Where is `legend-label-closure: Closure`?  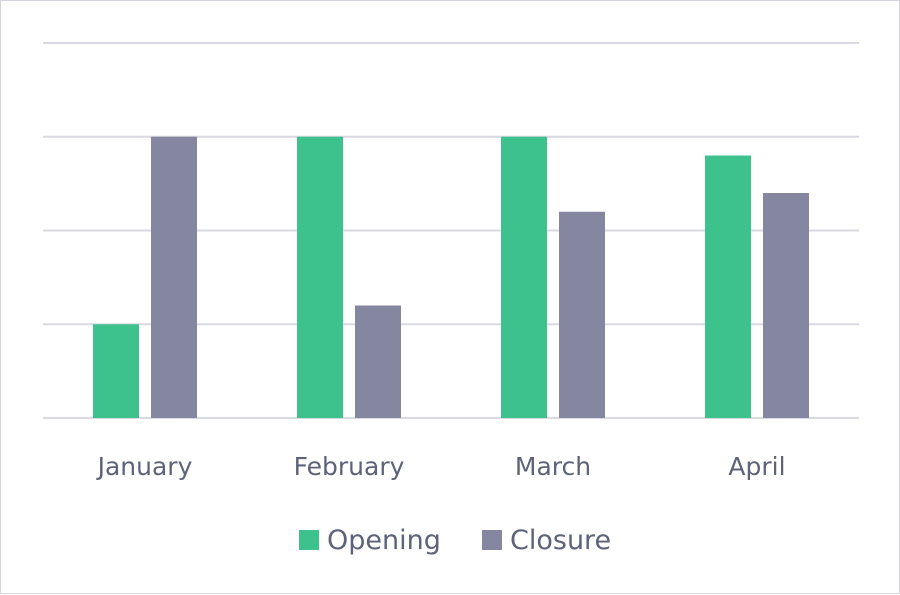 legend-label-closure: Closure is located at coordinates (560, 540).